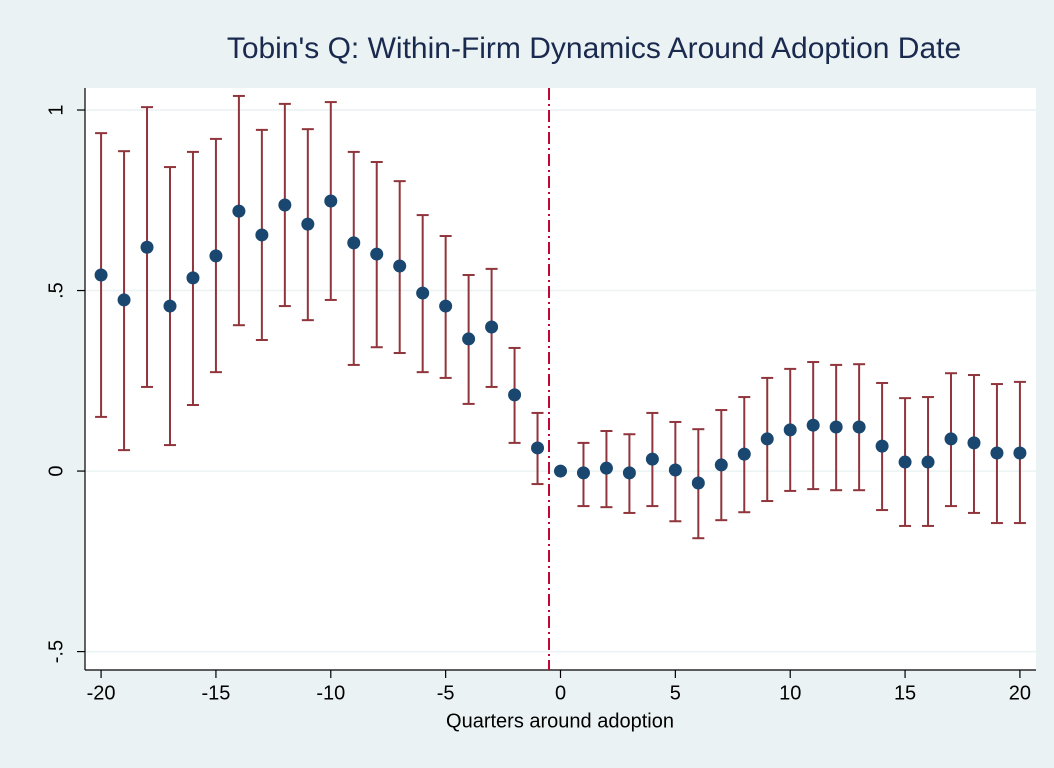  What do you see at coordinates (560, 693) in the screenshot?
I see `x-tick-label: 0` at bounding box center [560, 693].